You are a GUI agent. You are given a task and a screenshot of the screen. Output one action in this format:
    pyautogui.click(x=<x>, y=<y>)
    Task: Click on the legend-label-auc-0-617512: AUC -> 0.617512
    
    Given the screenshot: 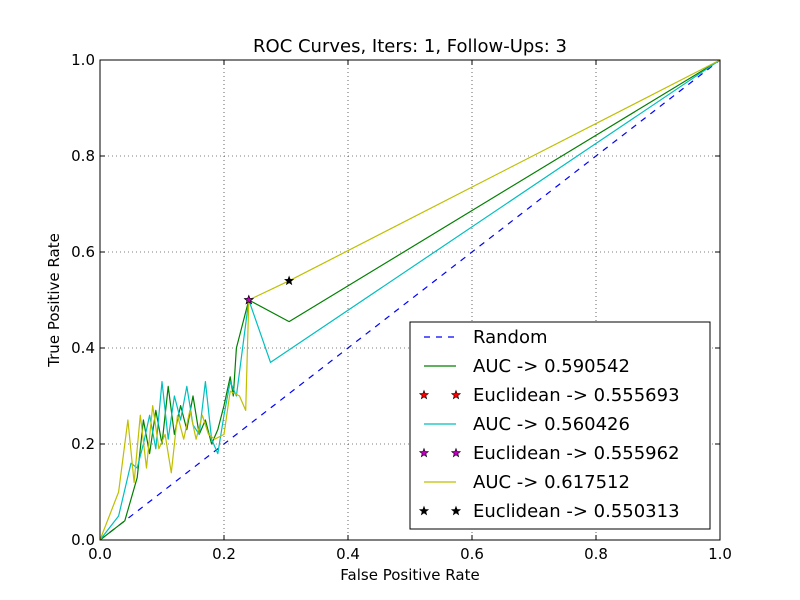 What is the action you would take?
    pyautogui.click(x=551, y=482)
    